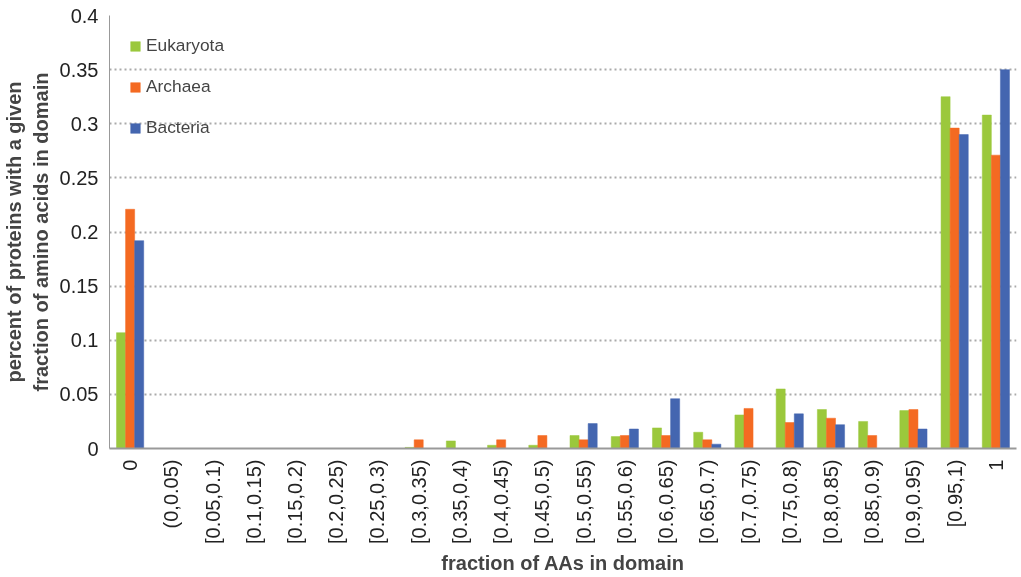  I want to click on x-tick-label: [0.55,0.6), so click(624, 501).